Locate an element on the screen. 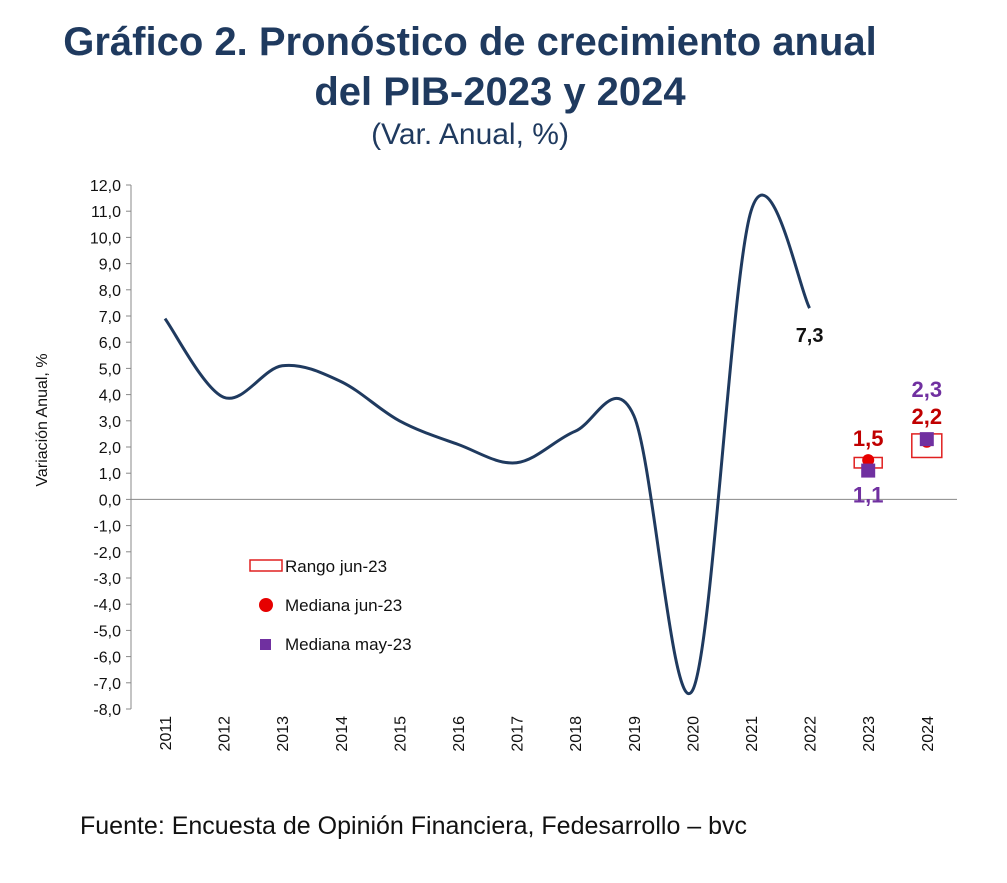 This screenshot has width=1007, height=883. y-tick-label: 1,0 is located at coordinates (110, 474).